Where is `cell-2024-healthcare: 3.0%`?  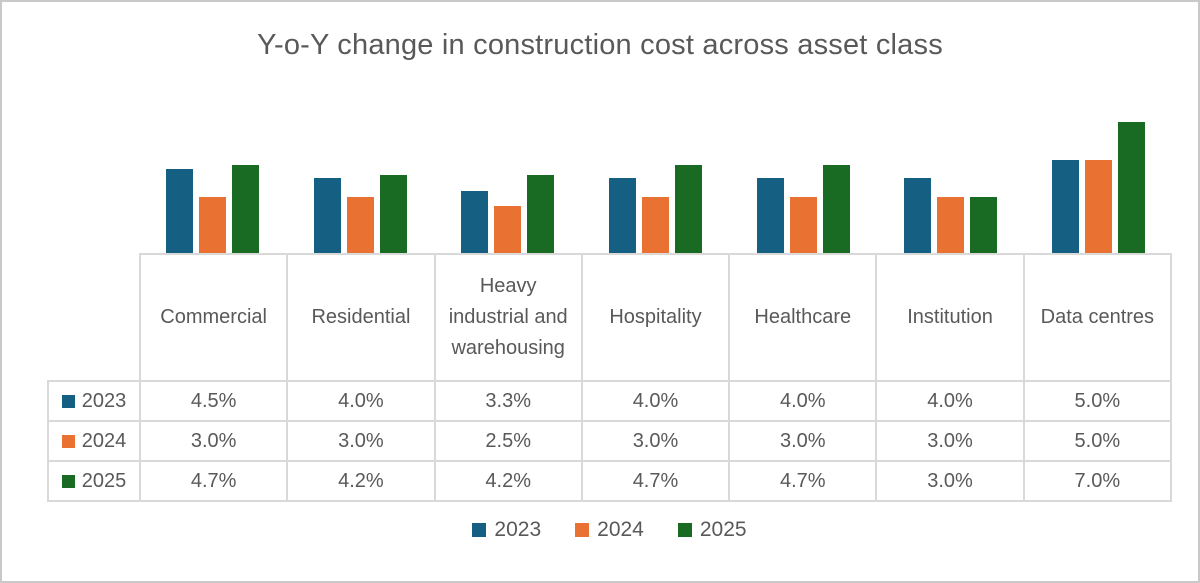 cell-2024-healthcare: 3.0% is located at coordinates (803, 441).